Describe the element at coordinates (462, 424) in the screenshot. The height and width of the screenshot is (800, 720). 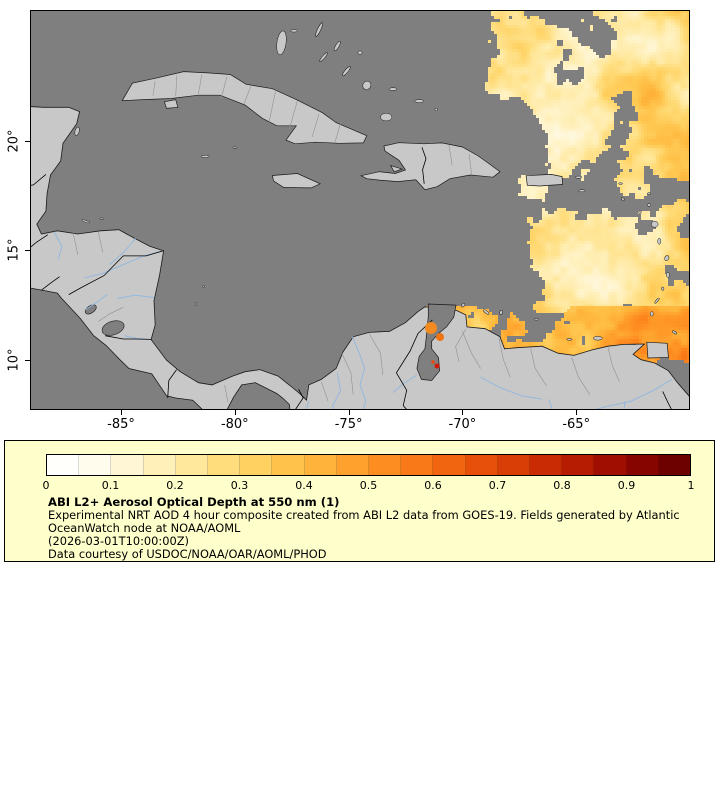
I see `longitude-tick-label: -70°` at that location.